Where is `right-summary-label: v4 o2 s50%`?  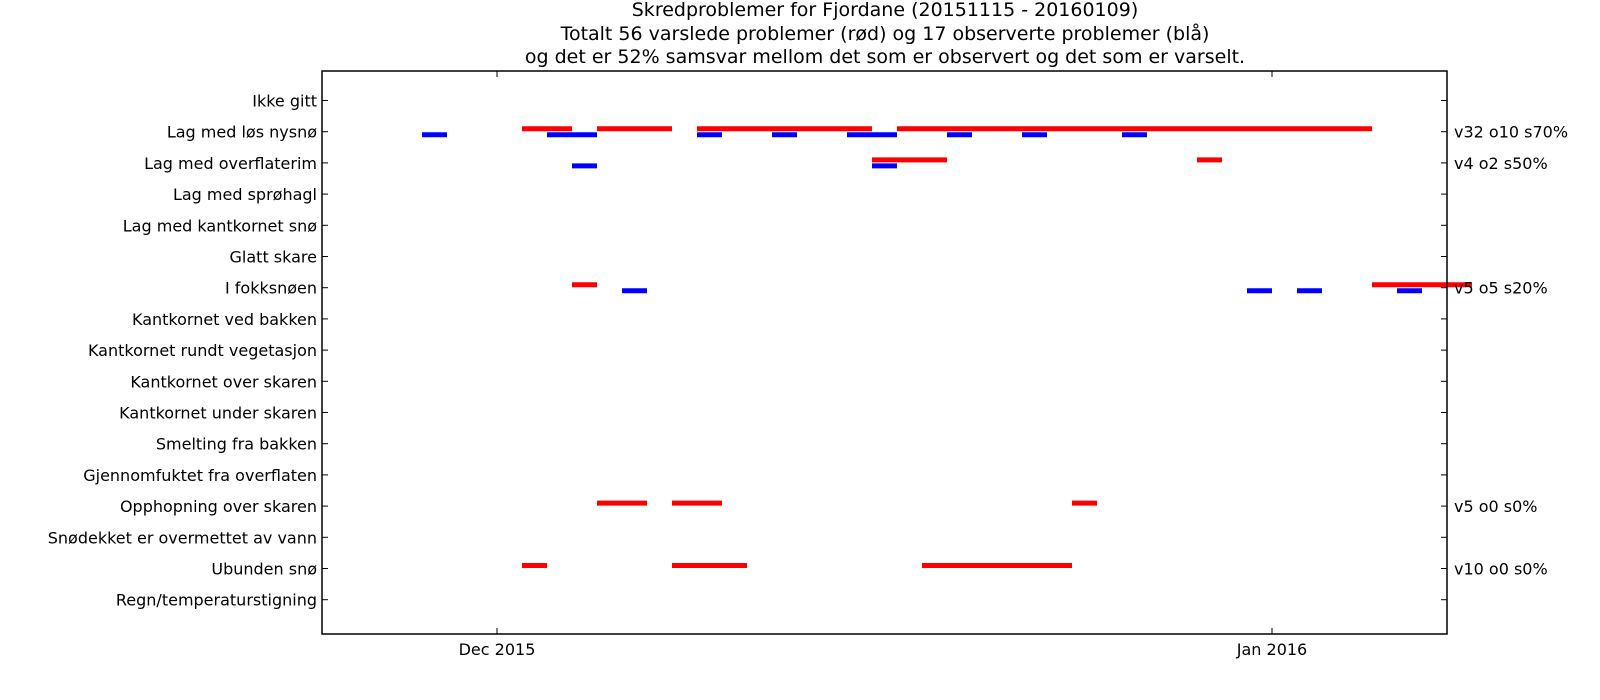
right-summary-label: v4 o2 s50% is located at coordinates (1501, 163).